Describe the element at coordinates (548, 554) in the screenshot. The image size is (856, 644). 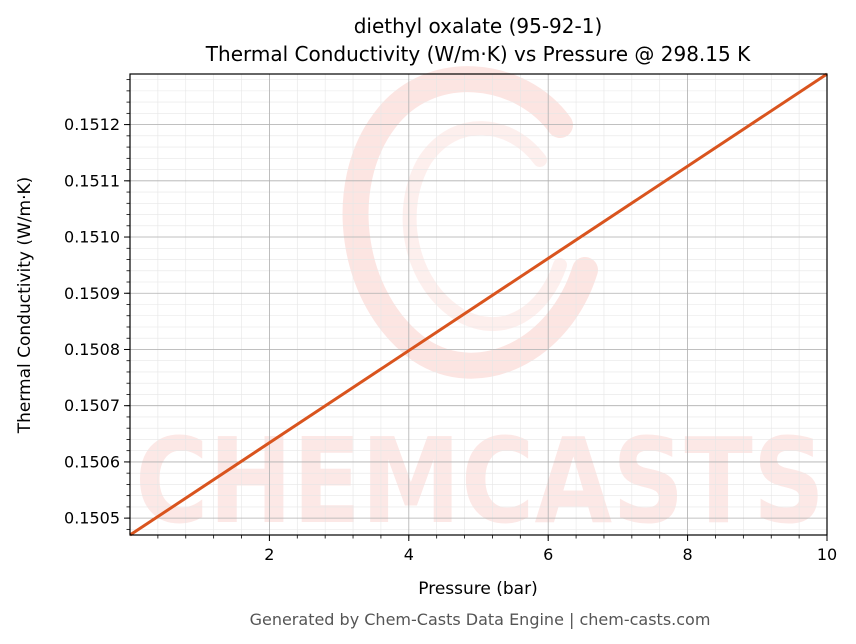
I see `x-tick-label: 6` at that location.